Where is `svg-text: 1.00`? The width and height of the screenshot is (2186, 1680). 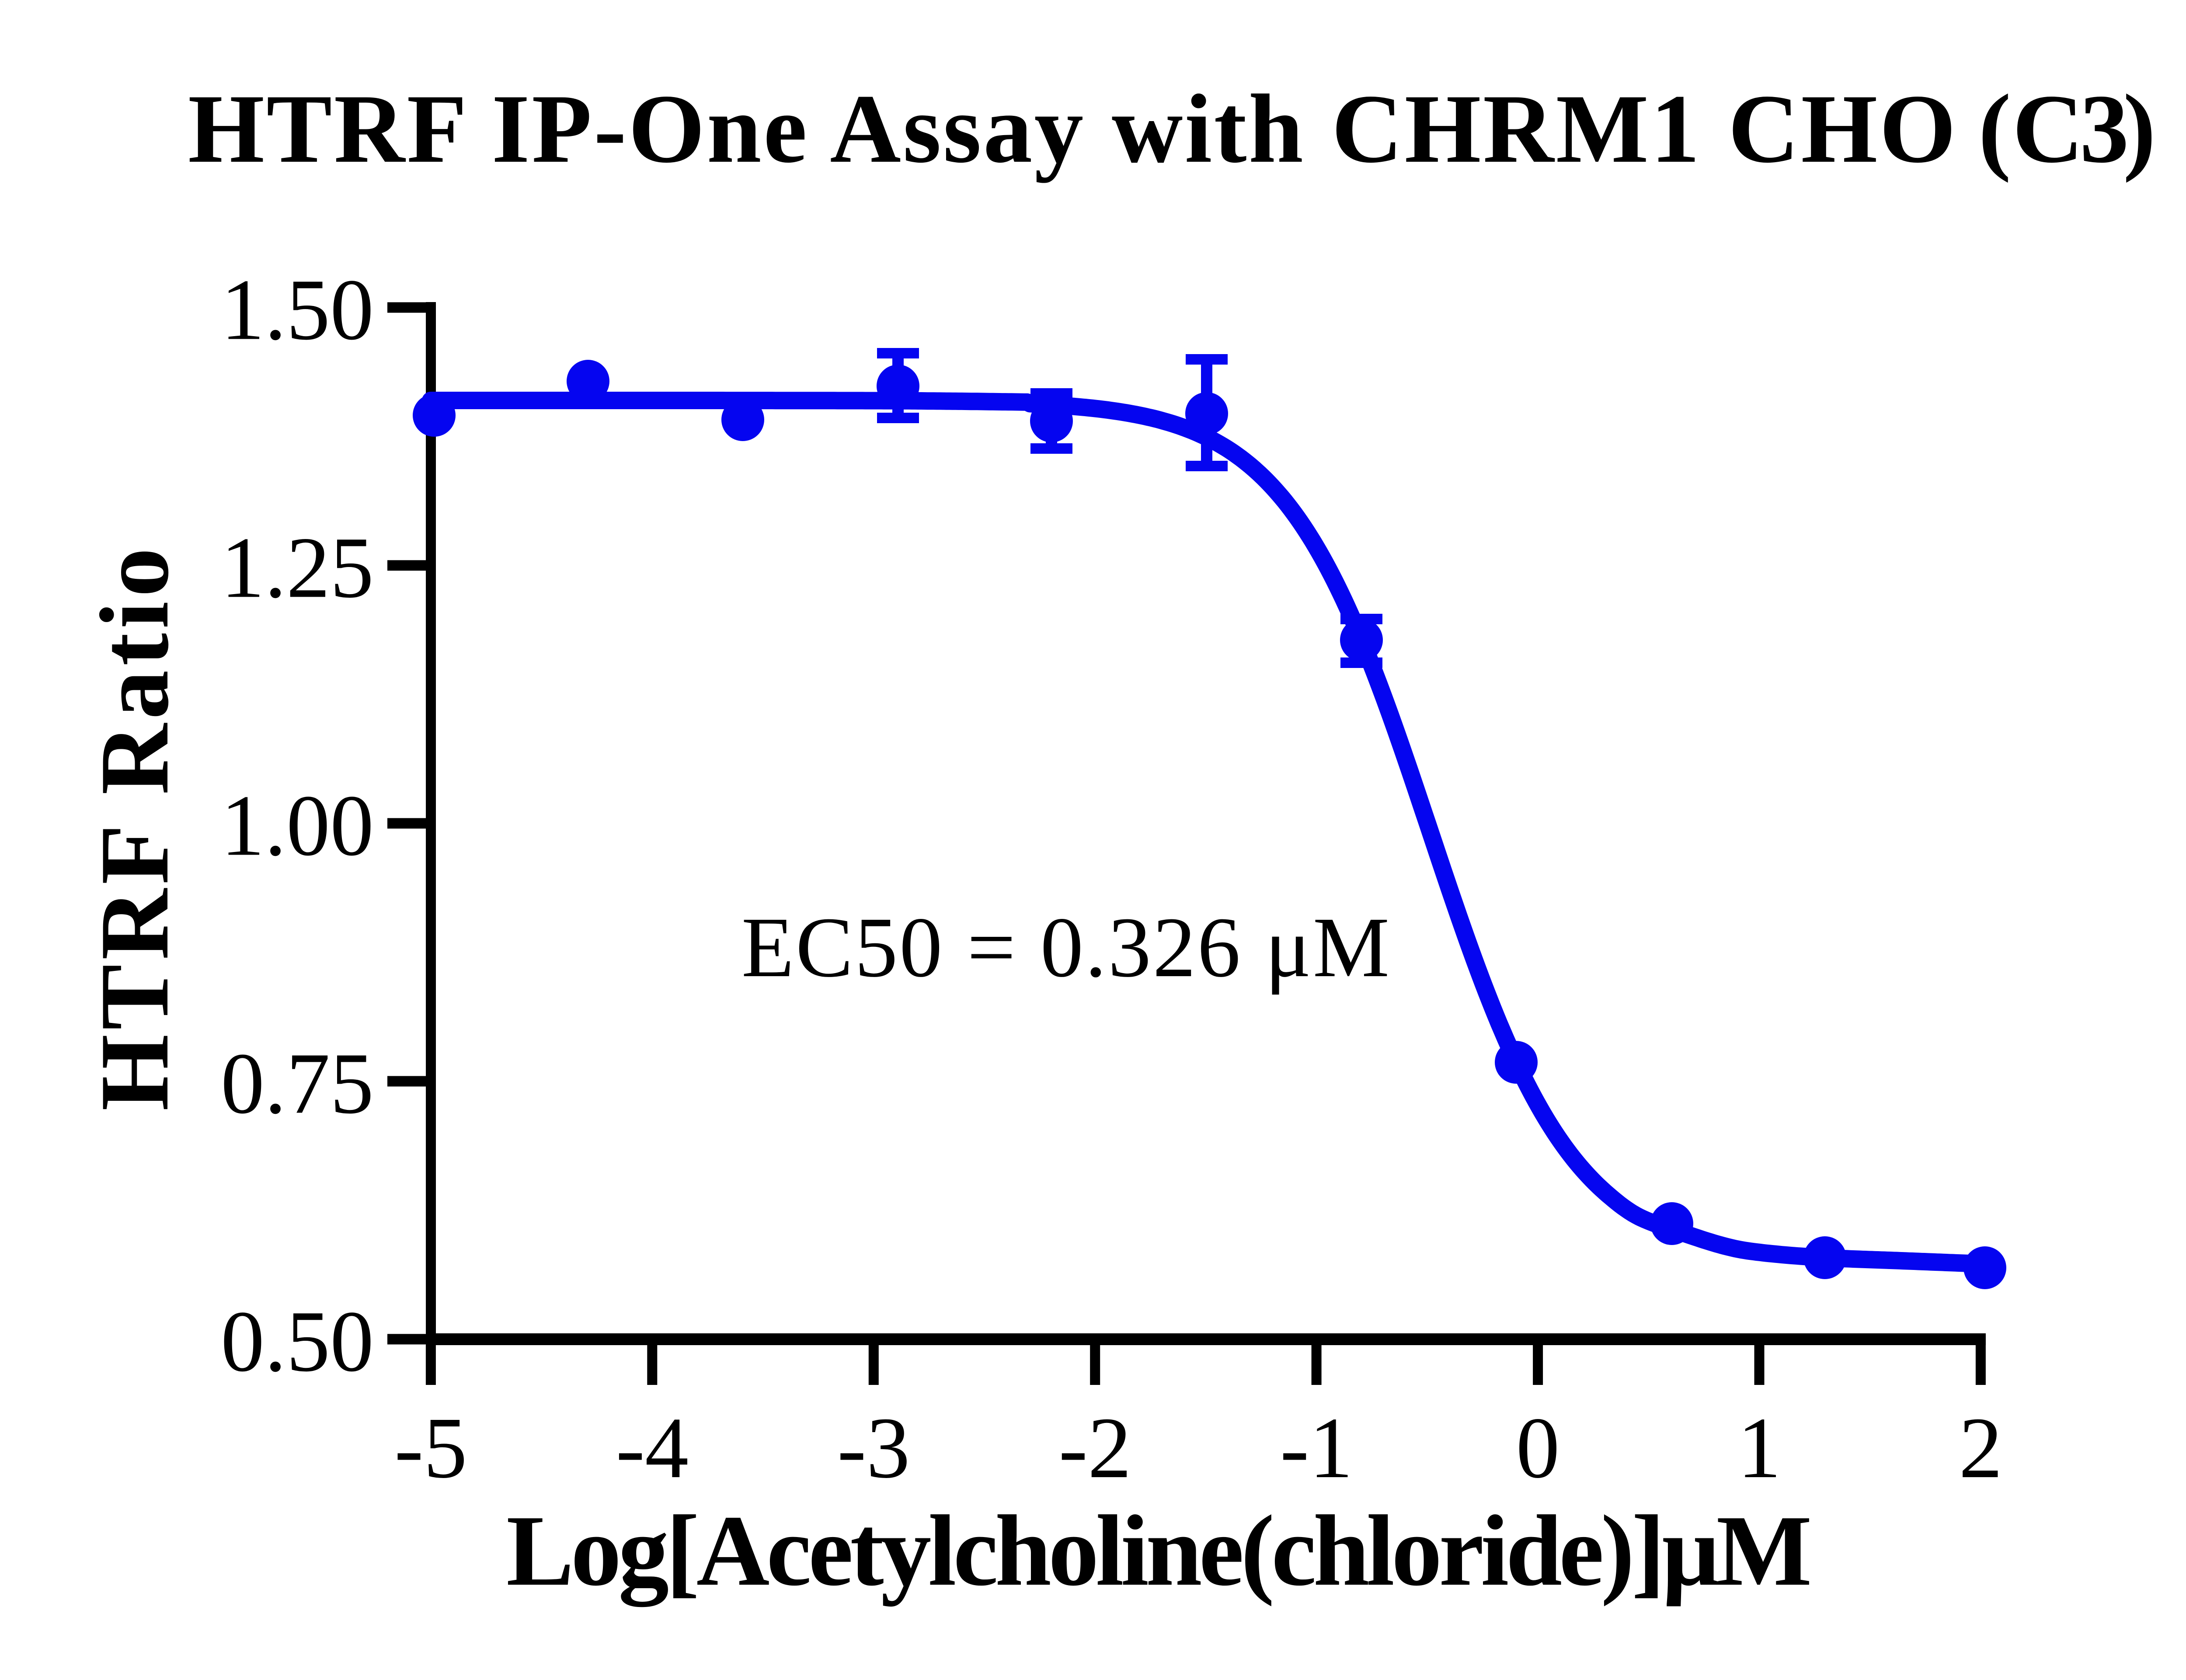
svg-text: 1.00 is located at coordinates (297, 825).